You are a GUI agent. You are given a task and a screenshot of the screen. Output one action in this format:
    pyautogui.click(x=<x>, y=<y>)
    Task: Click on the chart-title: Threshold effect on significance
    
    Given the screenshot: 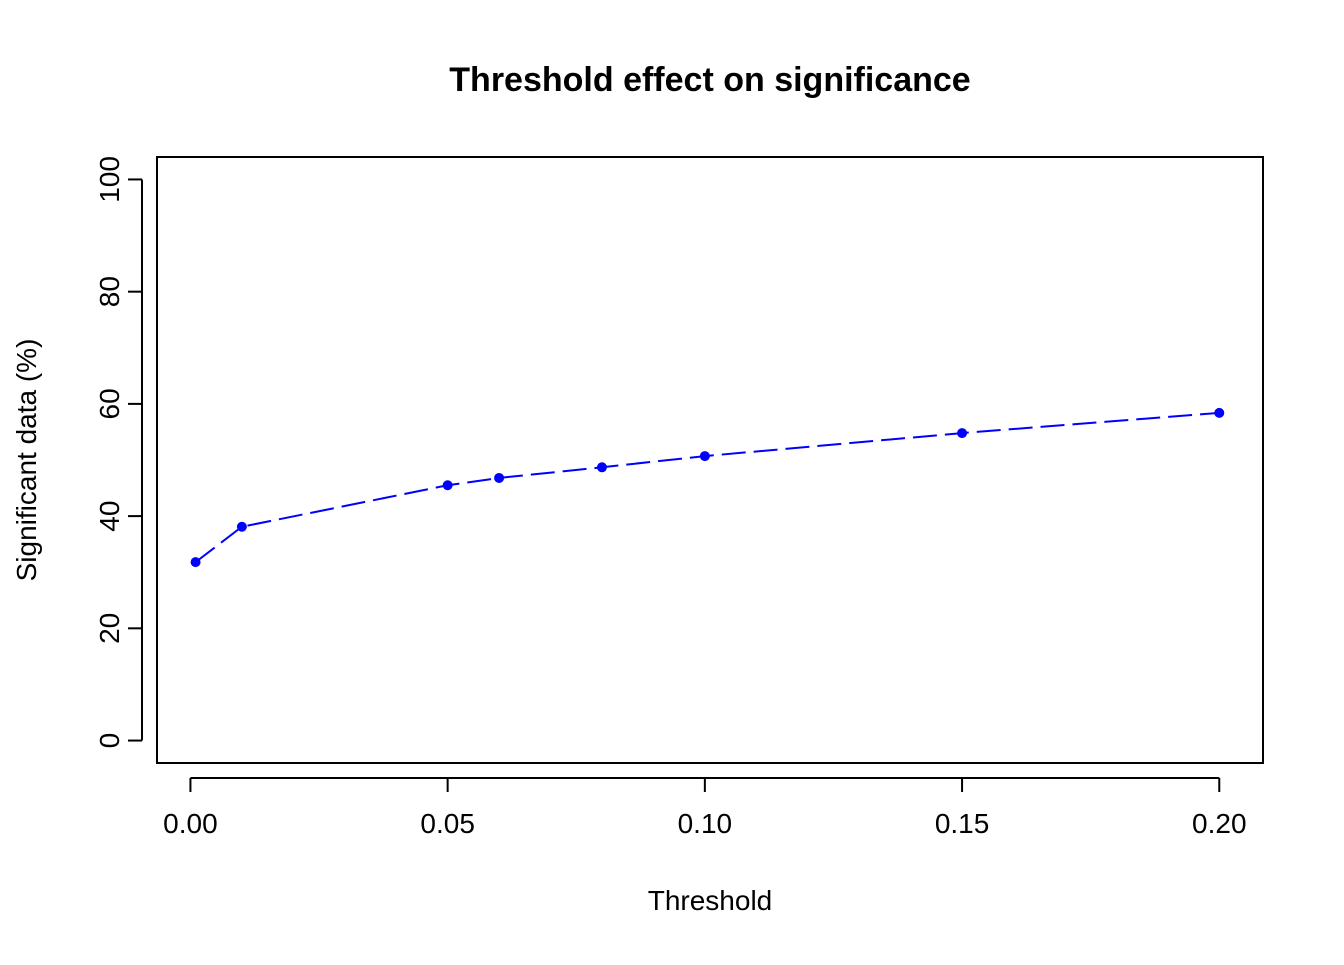 What is the action you would take?
    pyautogui.click(x=709, y=80)
    